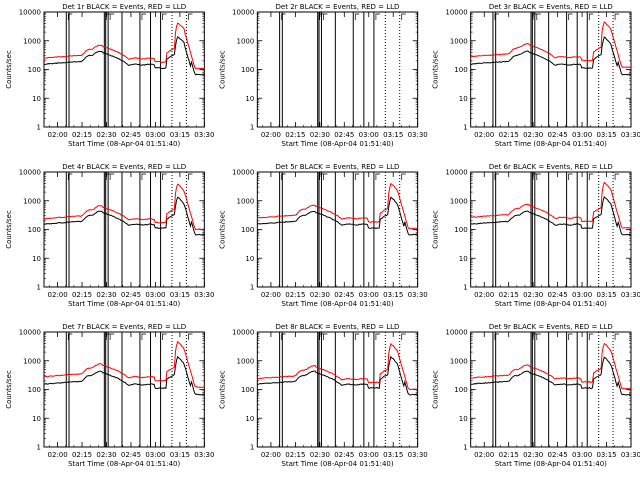 This screenshot has height=485, width=640. Describe the element at coordinates (338, 327) in the screenshot. I see `panel-title: Det 8r BLACK = Events, RED = LLD` at that location.